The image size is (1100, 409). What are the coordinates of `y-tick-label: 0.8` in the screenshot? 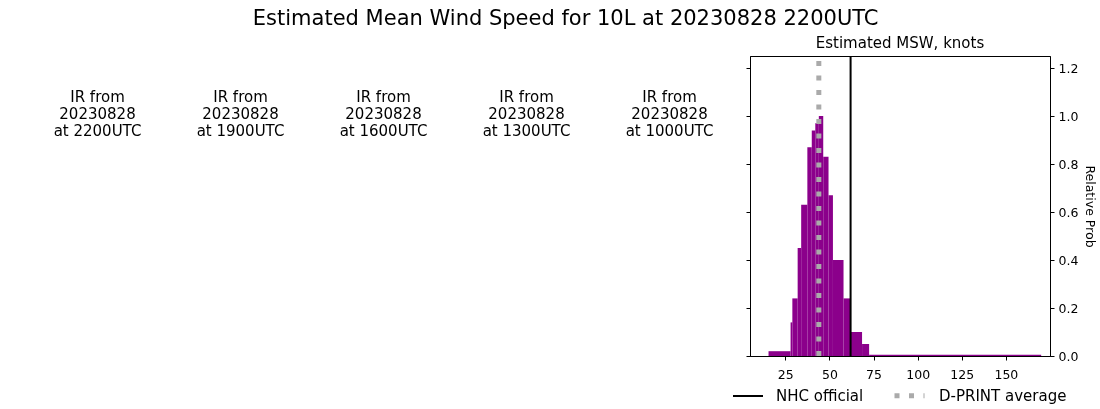 It's located at (1068, 164).